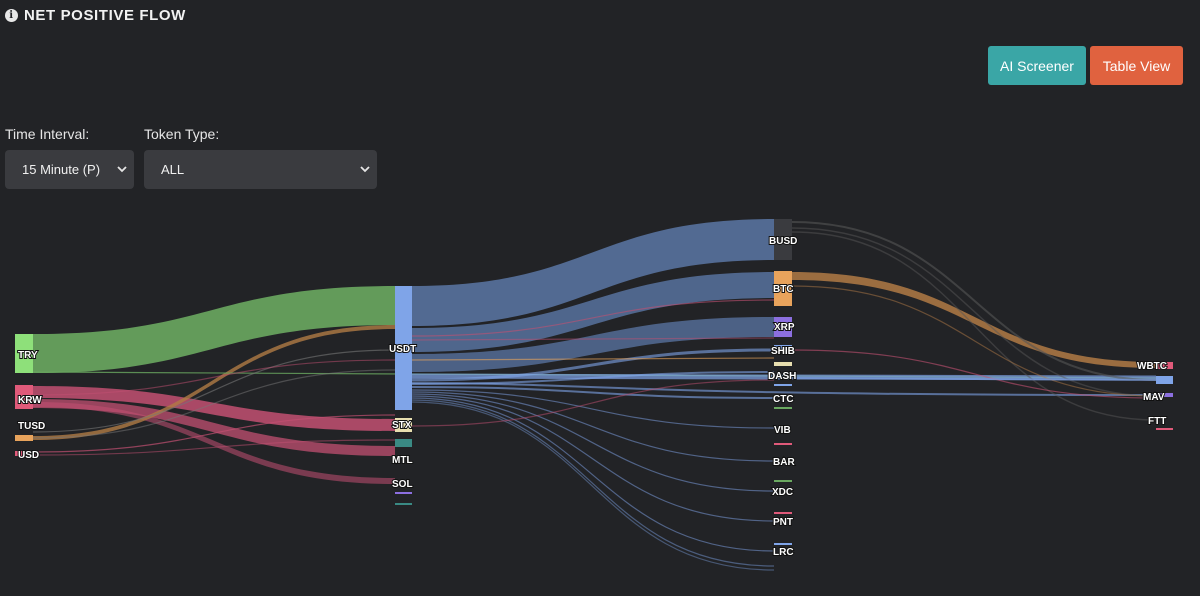 This screenshot has width=1200, height=596. I want to click on node-pnt, so click(783, 513).